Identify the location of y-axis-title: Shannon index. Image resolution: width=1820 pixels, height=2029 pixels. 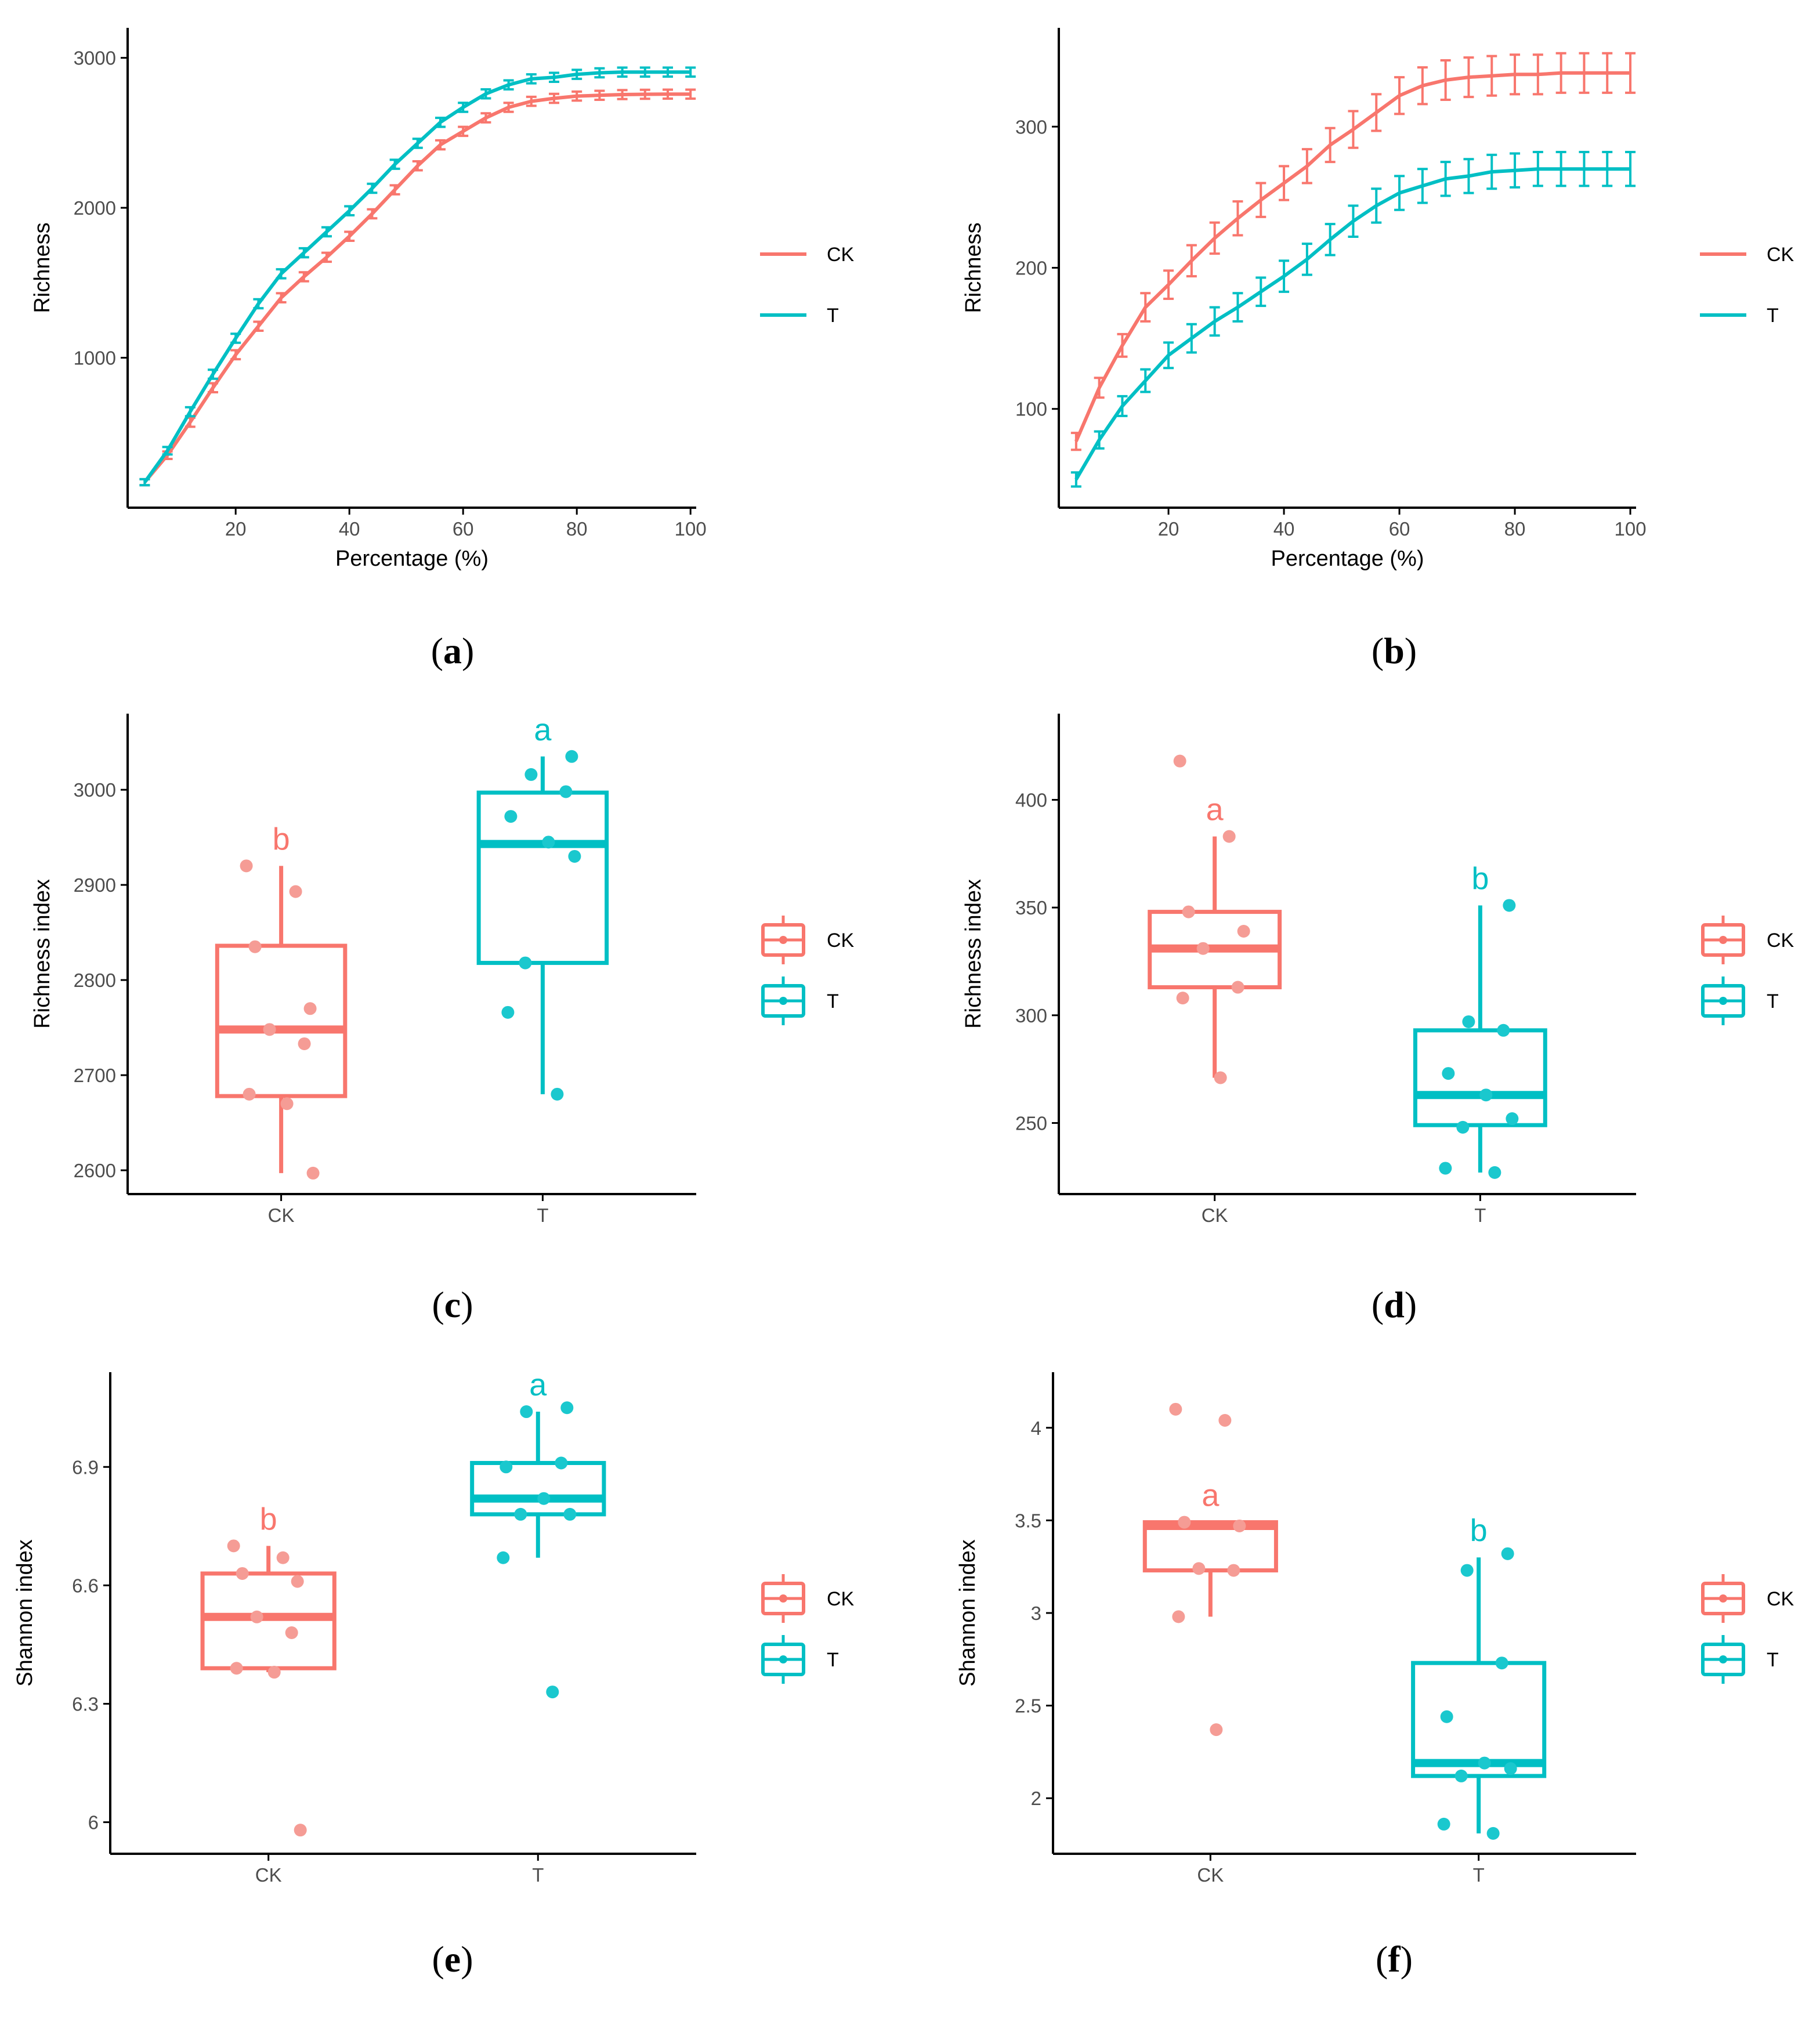
(968, 1613).